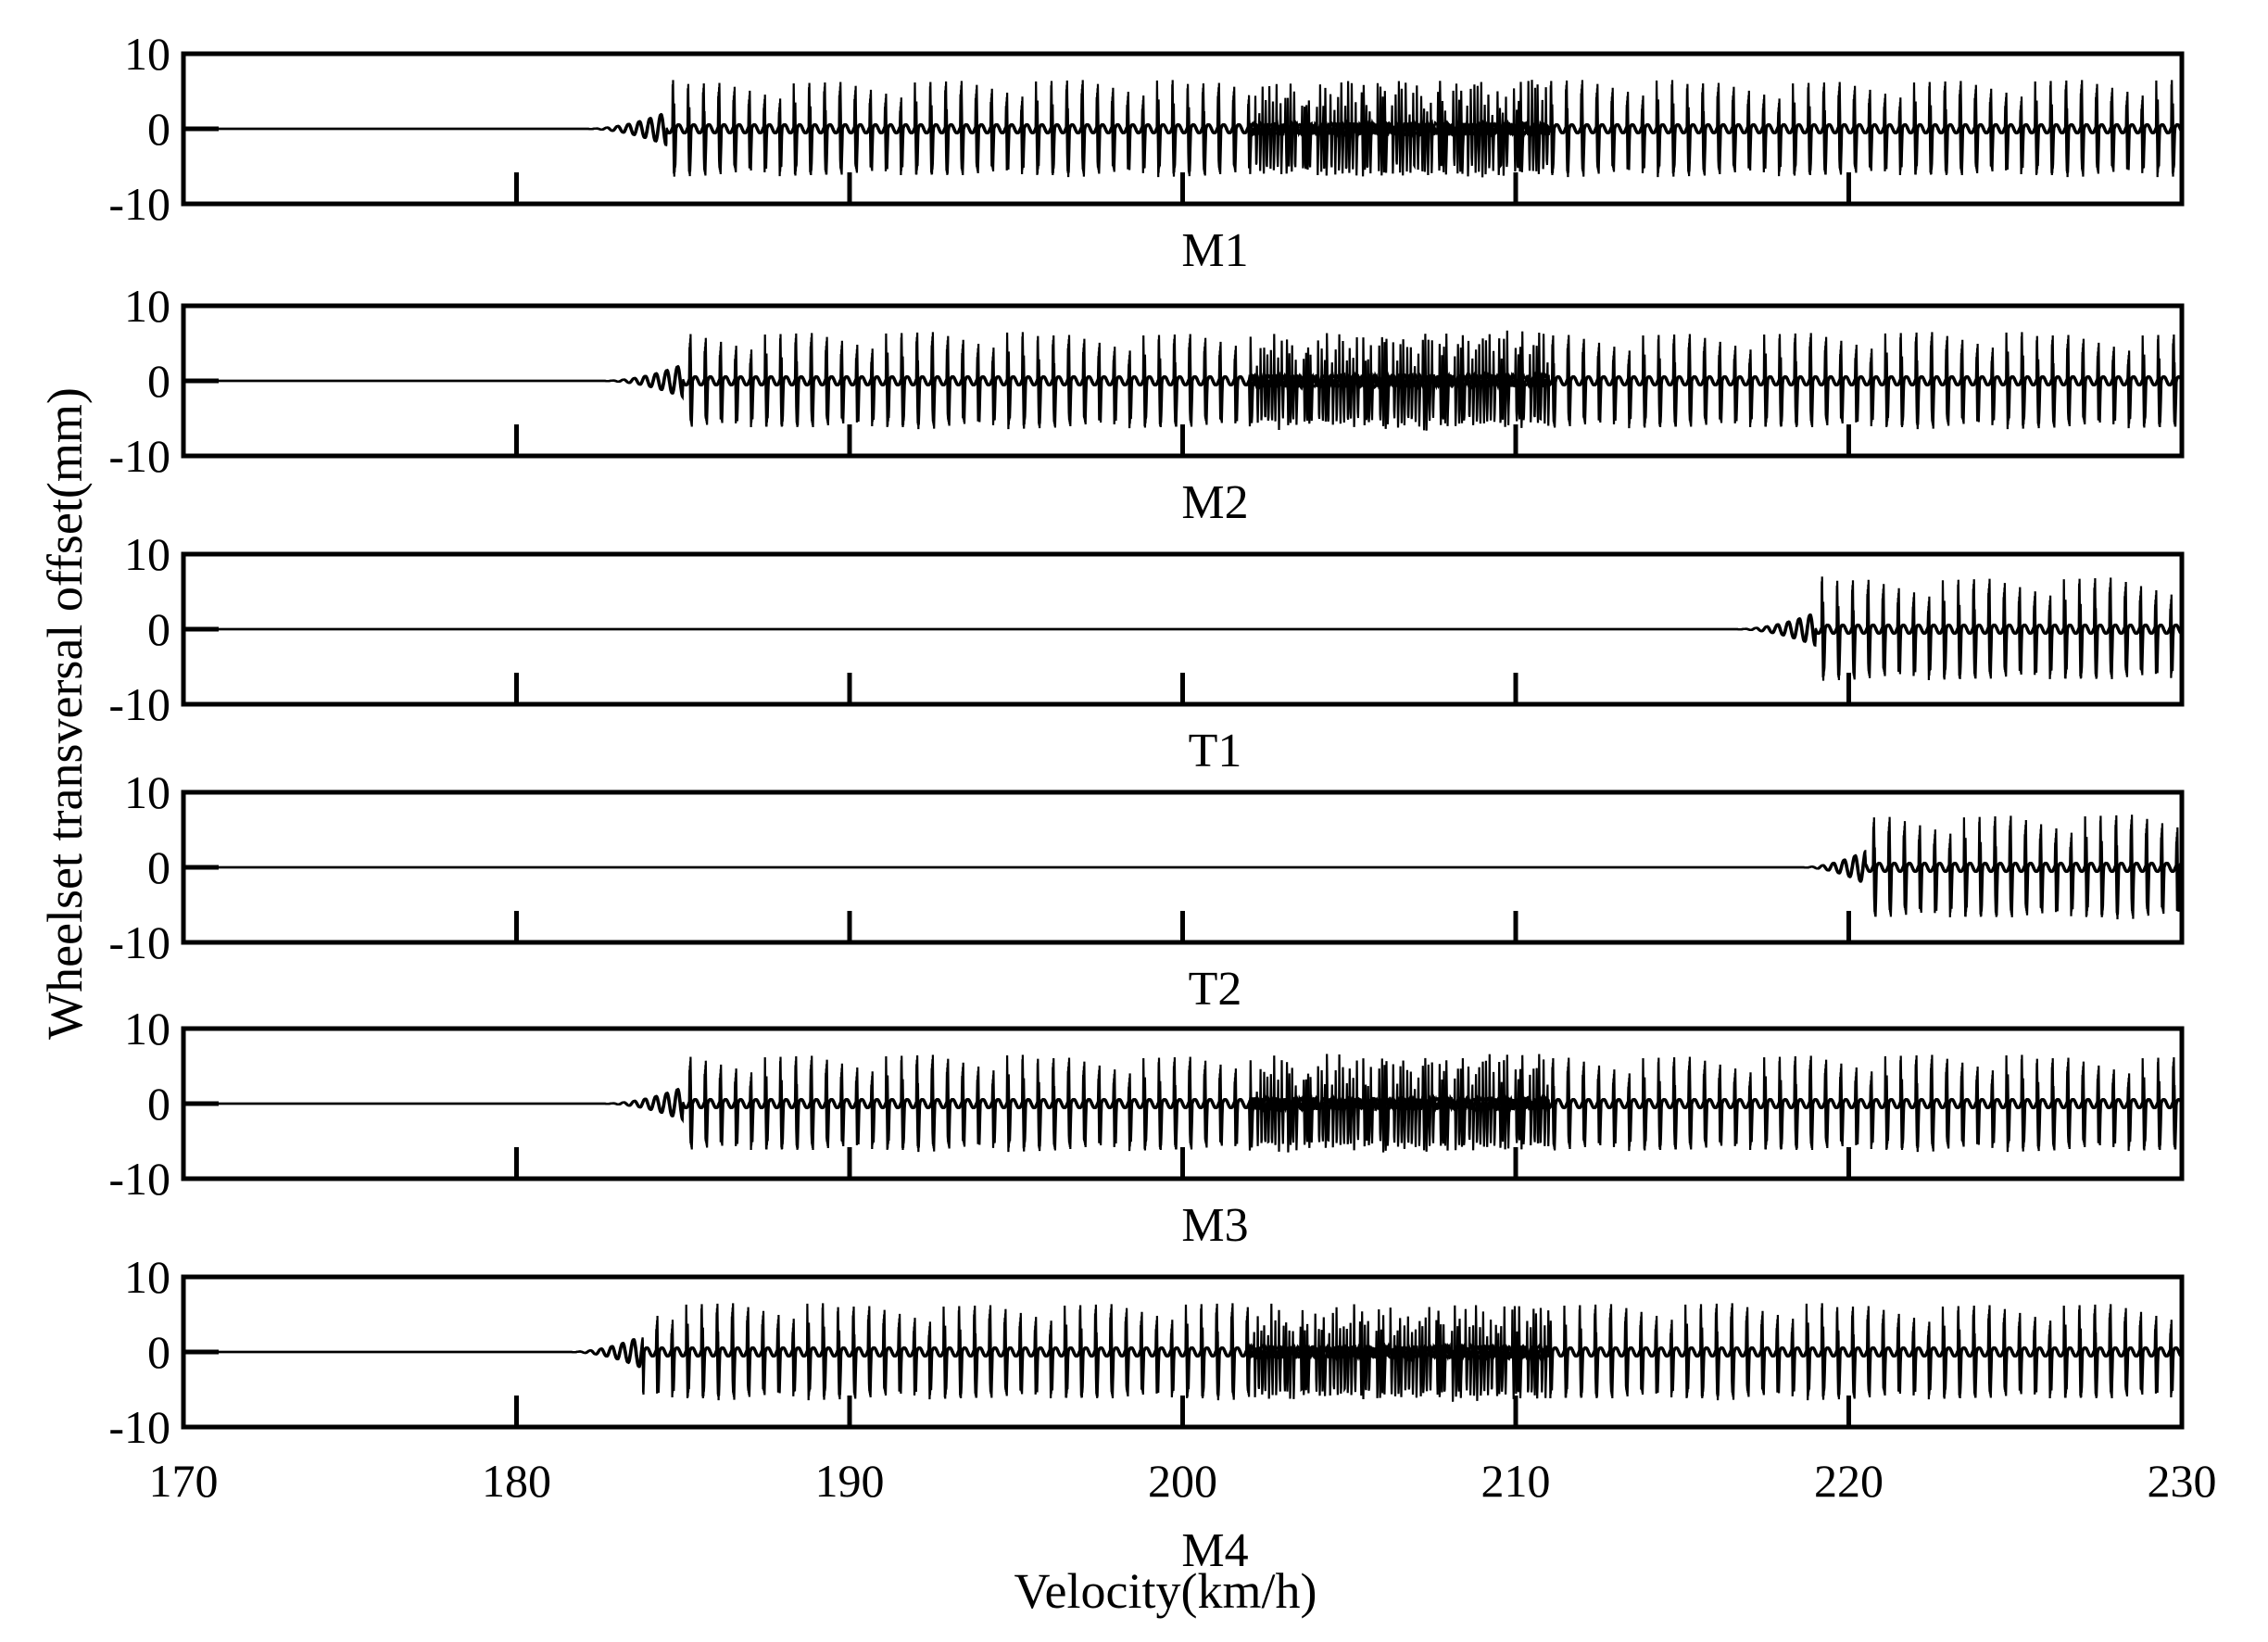 This screenshot has height=1642, width=2268. Describe the element at coordinates (2182, 1481) in the screenshot. I see `x-tick-label-6: 230` at that location.